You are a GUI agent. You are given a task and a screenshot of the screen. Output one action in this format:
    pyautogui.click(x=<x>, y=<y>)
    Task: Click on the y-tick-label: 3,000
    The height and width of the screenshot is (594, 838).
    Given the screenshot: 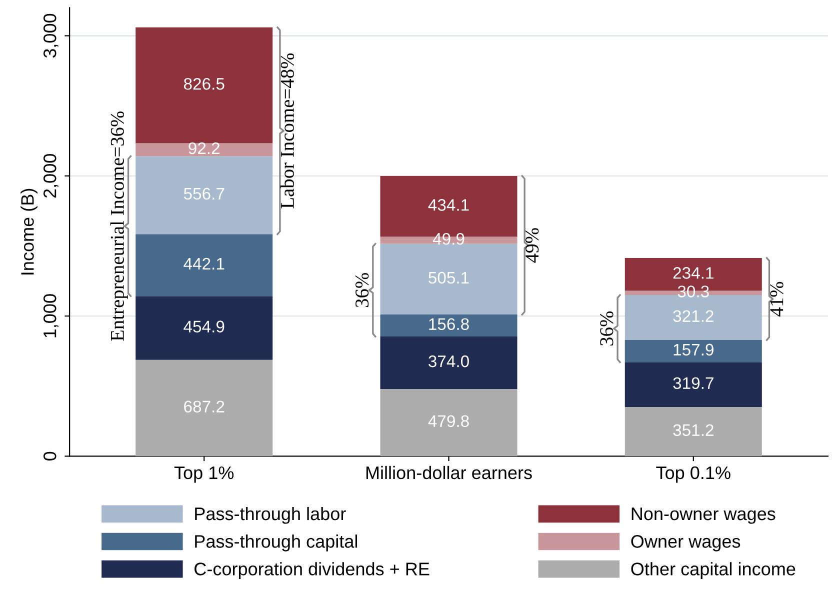 What is the action you would take?
    pyautogui.click(x=50, y=36)
    